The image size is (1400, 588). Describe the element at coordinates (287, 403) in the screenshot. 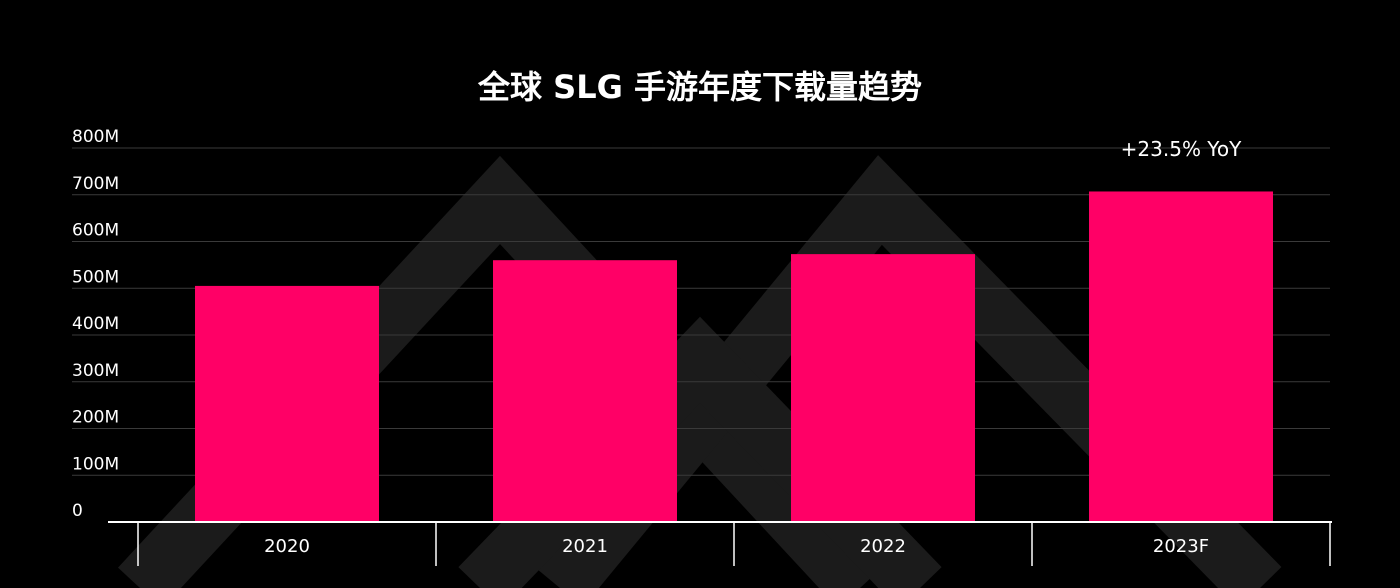

I see `bar-2020` at that location.